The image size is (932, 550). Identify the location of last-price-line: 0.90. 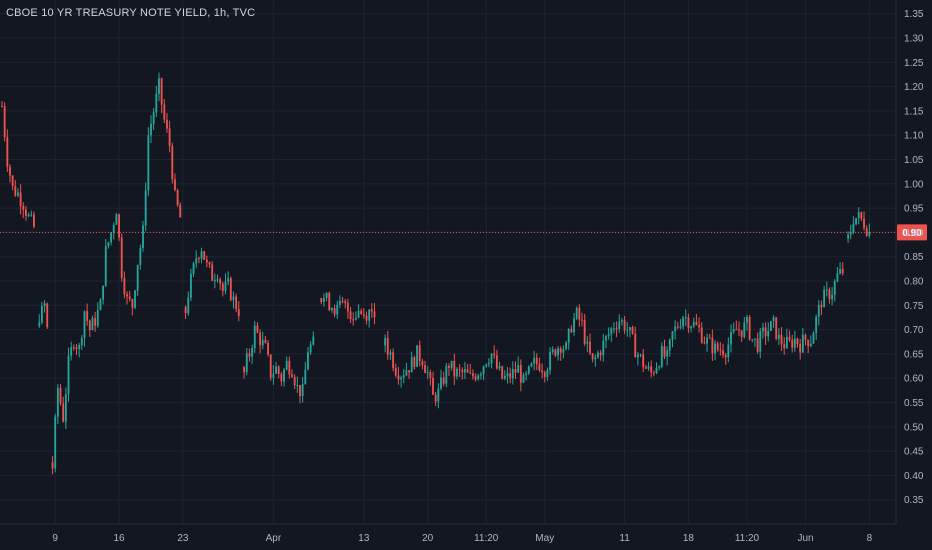
(463, 232).